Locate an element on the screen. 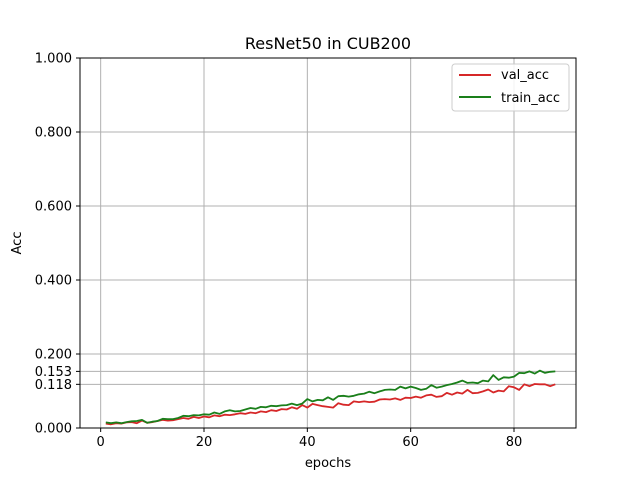  y-tick-label: 0.118 is located at coordinates (53, 385).